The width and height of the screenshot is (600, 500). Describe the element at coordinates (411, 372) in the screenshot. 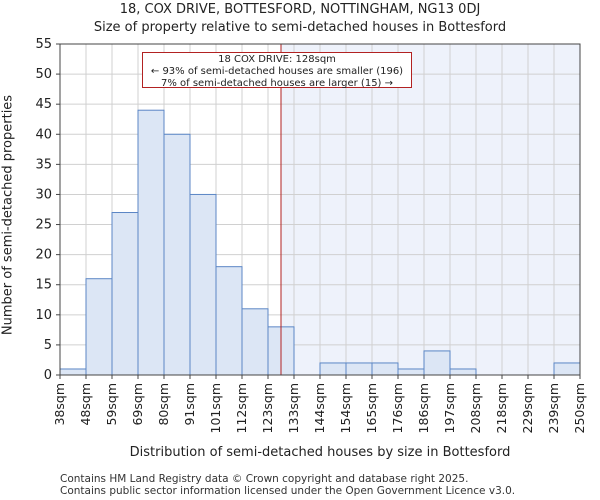

I see `bar-176sqm` at that location.